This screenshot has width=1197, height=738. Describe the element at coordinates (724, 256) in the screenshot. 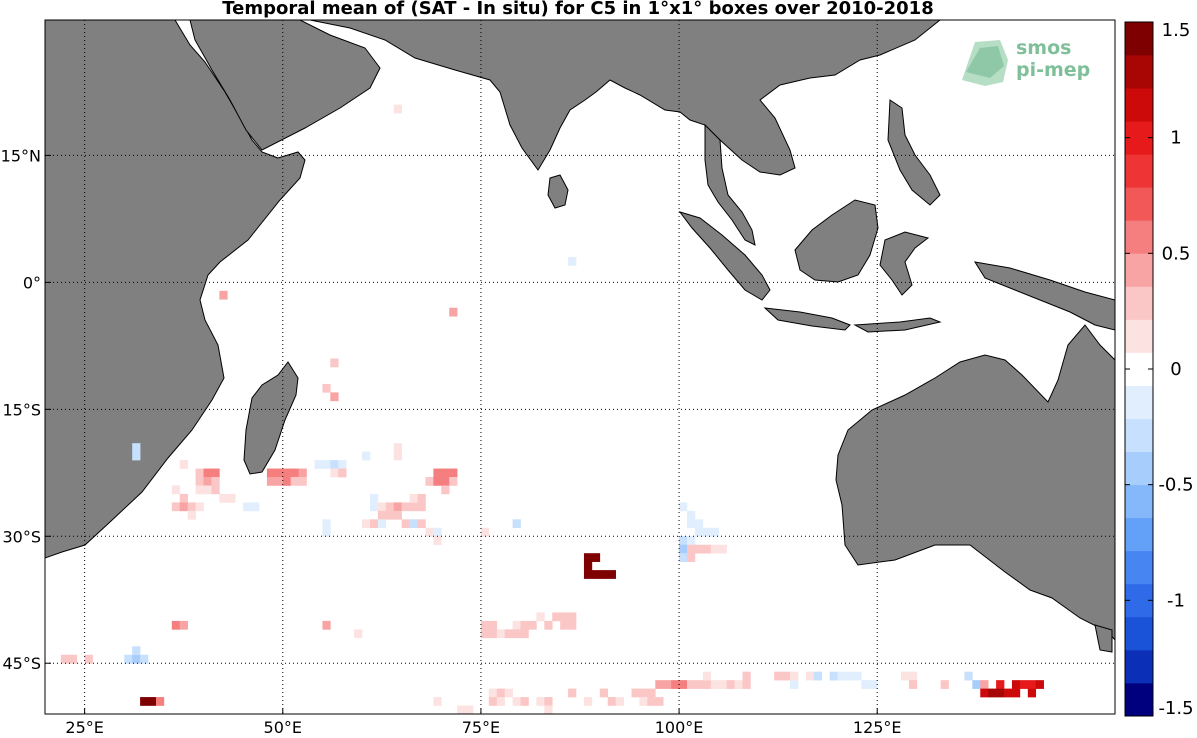

I see `sumatra-landmass` at that location.